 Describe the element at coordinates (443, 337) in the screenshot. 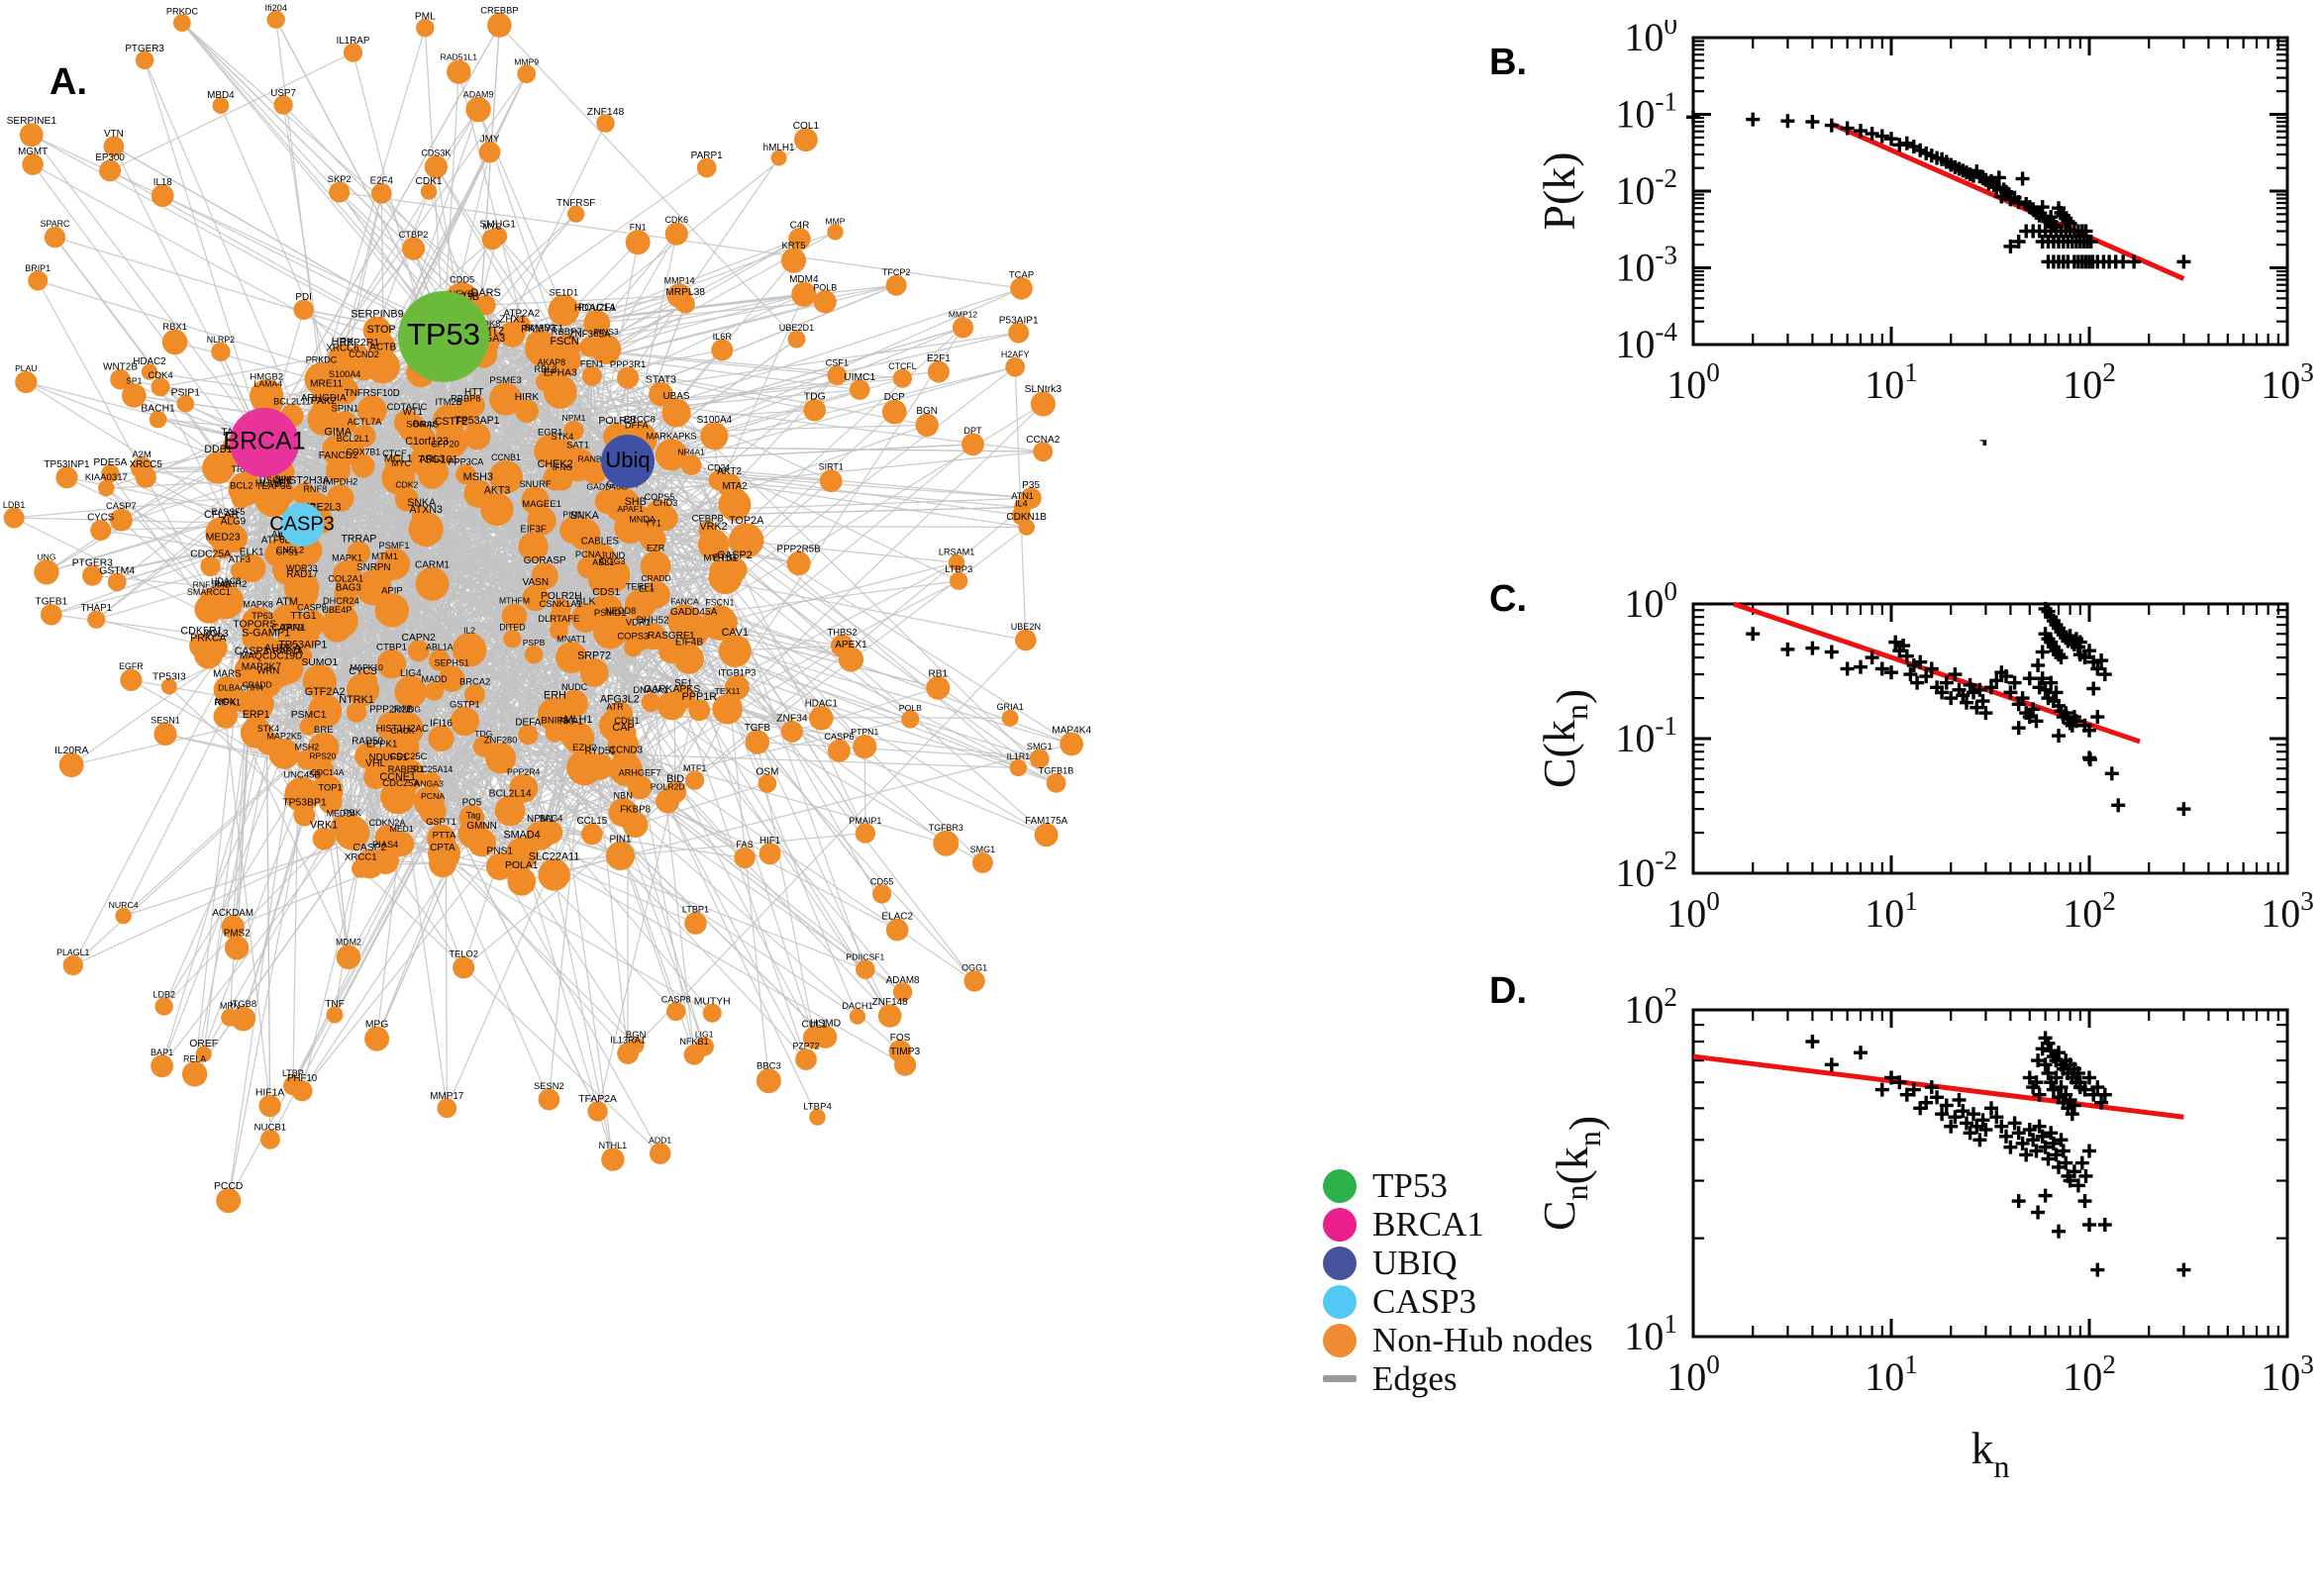

I see `hub-node-tp53` at that location.